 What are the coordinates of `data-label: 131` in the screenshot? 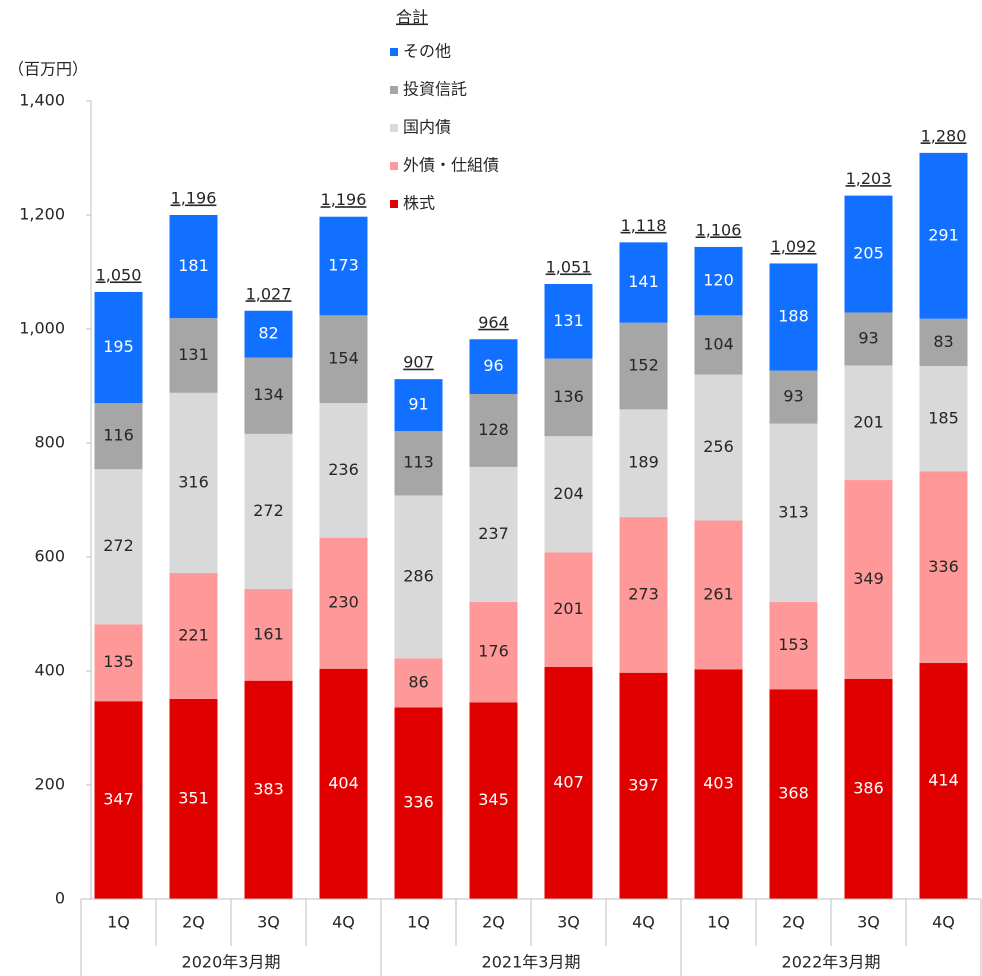 It's located at (568, 320).